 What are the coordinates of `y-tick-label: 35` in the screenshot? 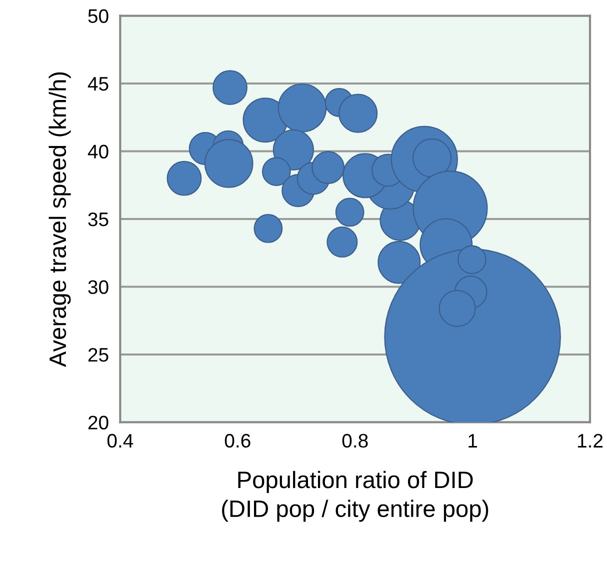 It's located at (98, 219).